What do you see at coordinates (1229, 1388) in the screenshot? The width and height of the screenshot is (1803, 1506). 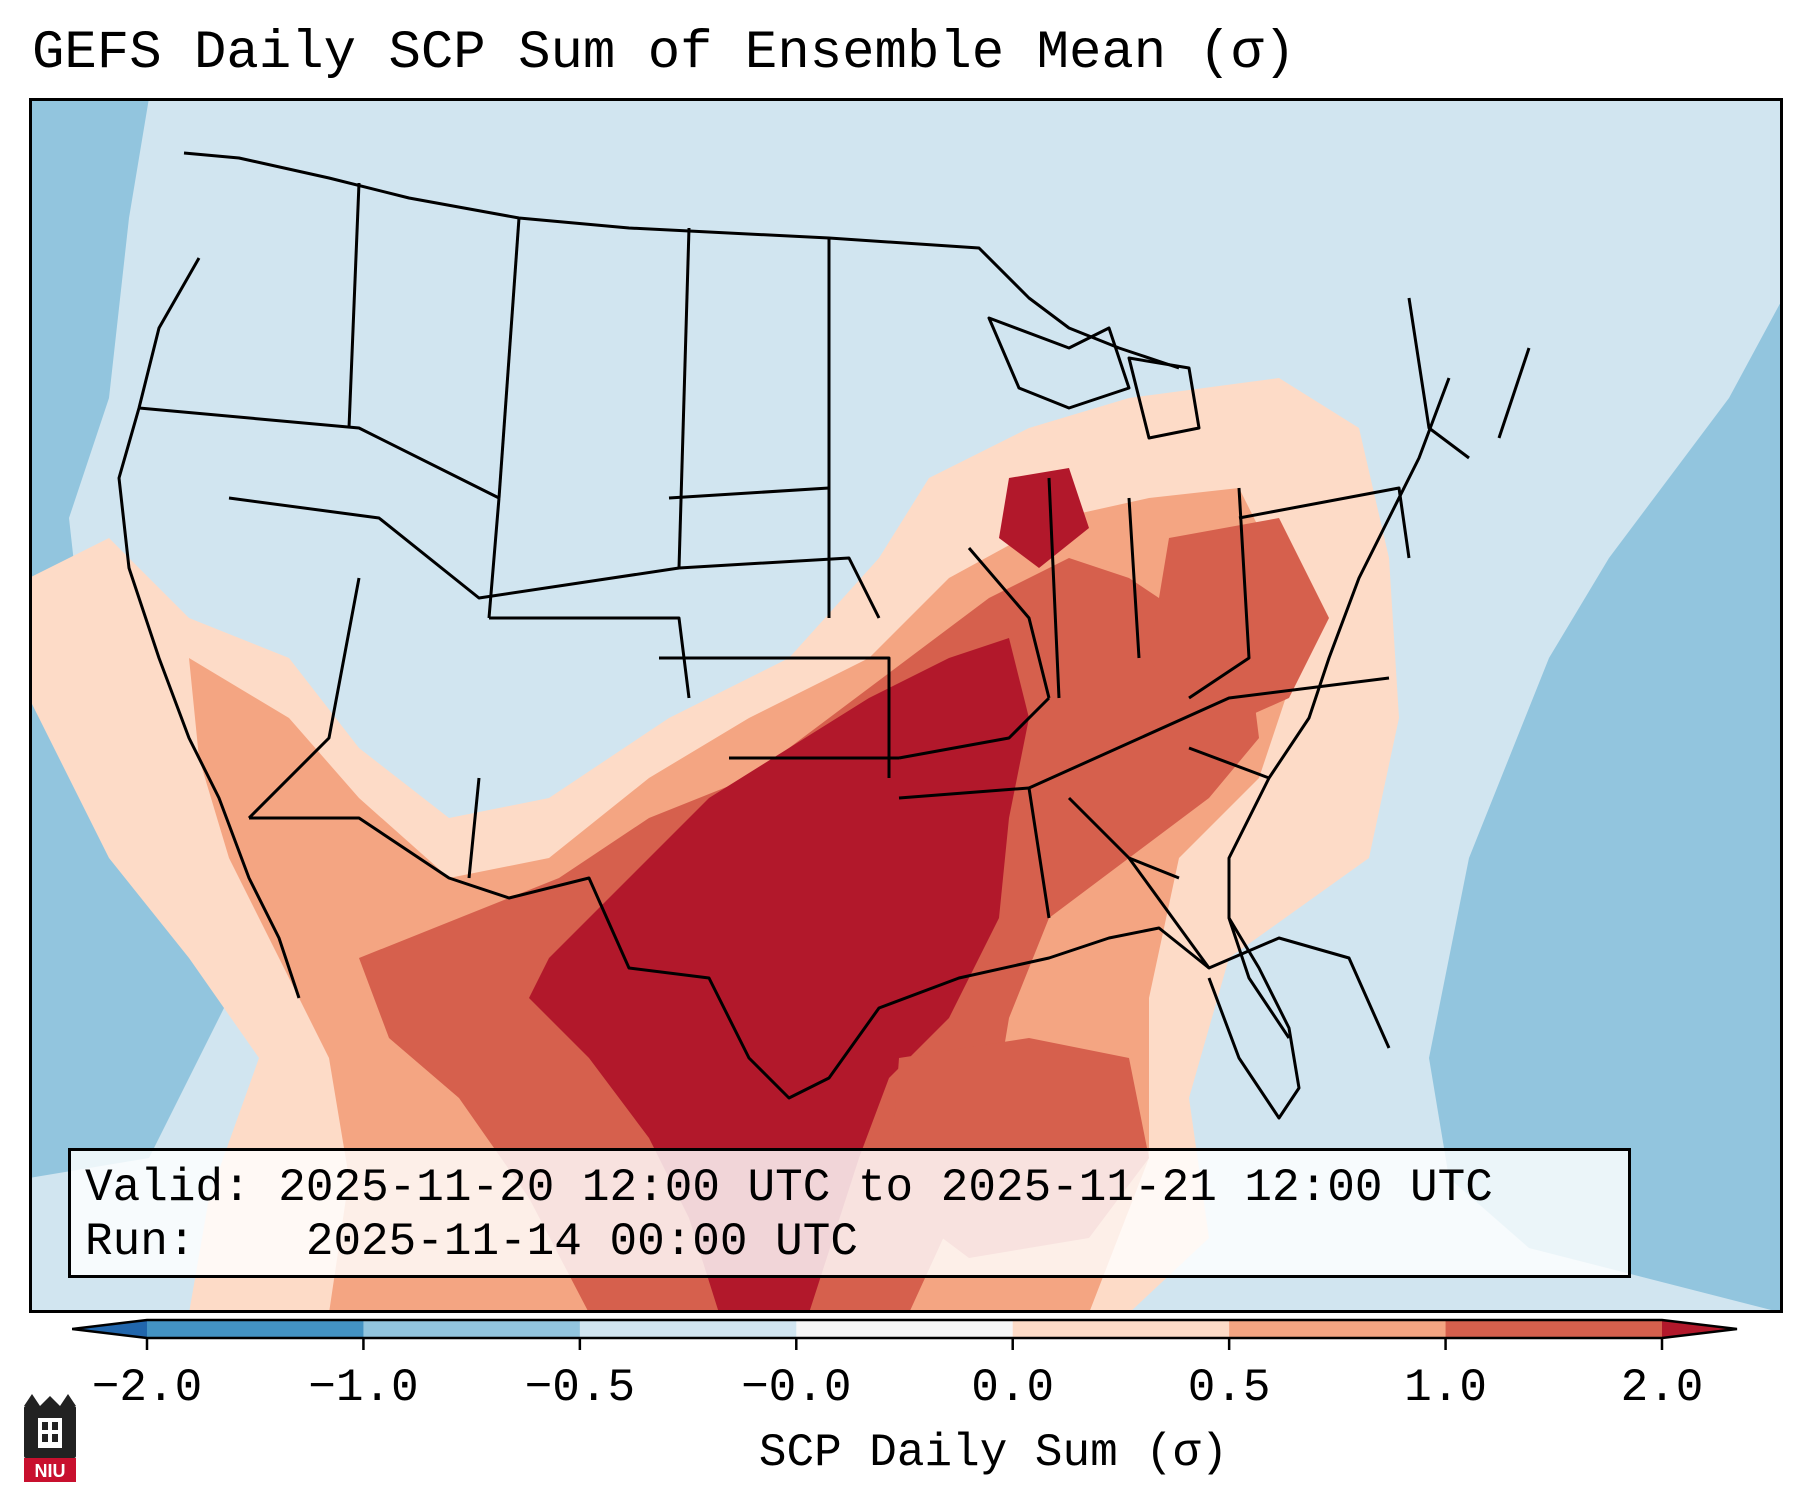 I see `colorbar-tick-label: 0.5` at bounding box center [1229, 1388].